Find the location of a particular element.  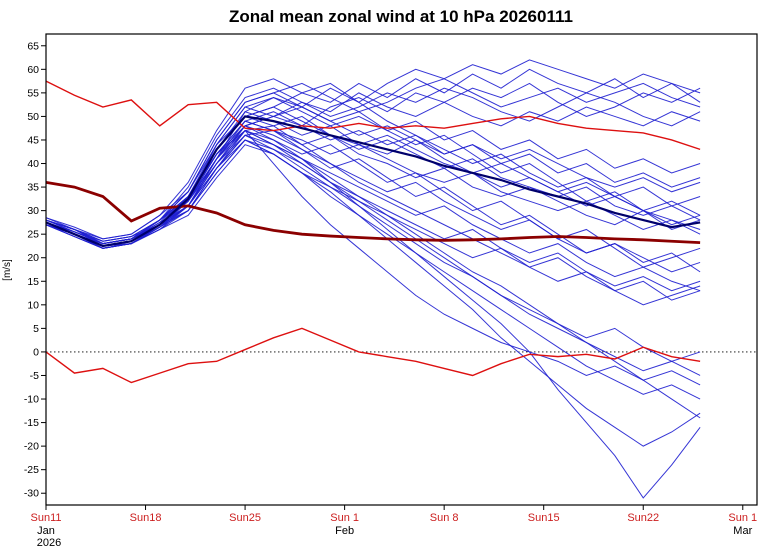

y-tick-label: -30 is located at coordinates (31, 494).